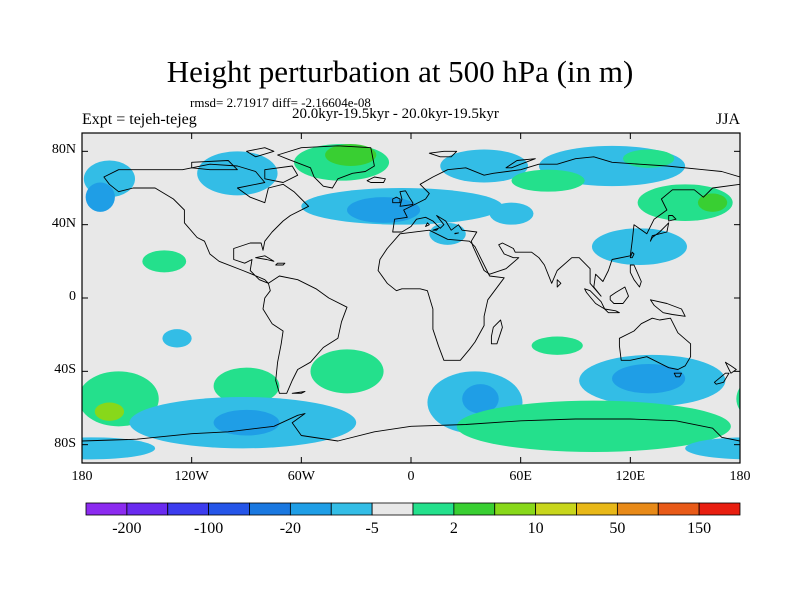  What do you see at coordinates (290, 528) in the screenshot?
I see `colorbar-tick-label: -20` at bounding box center [290, 528].